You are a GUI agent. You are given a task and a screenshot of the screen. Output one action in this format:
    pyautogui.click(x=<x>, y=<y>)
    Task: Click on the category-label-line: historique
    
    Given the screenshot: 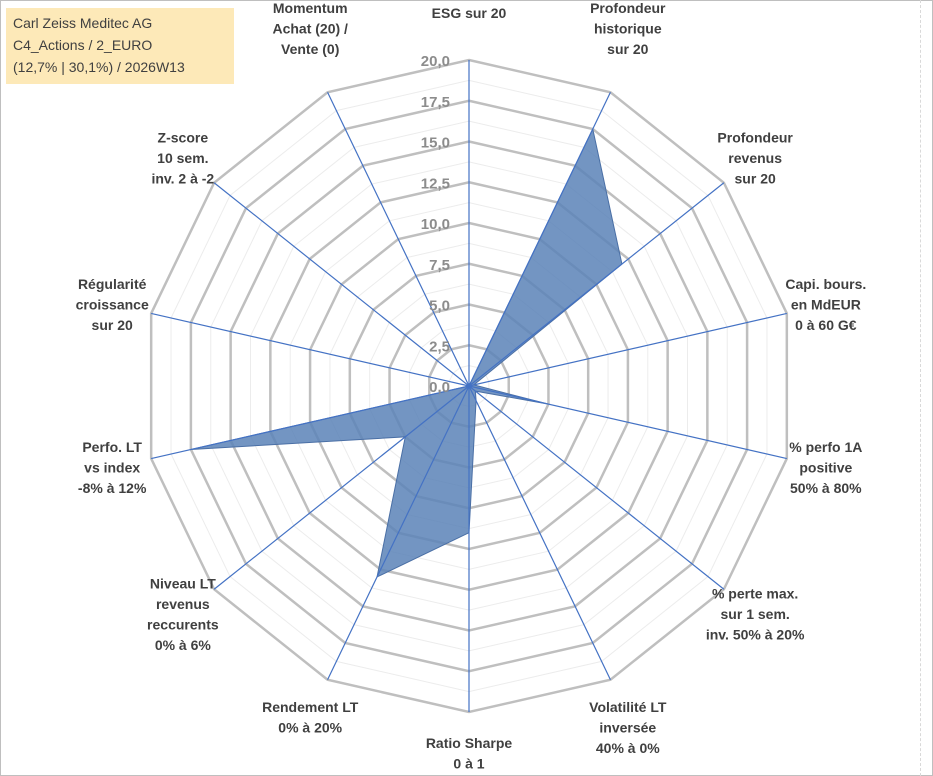 What is the action you would take?
    pyautogui.click(x=628, y=29)
    